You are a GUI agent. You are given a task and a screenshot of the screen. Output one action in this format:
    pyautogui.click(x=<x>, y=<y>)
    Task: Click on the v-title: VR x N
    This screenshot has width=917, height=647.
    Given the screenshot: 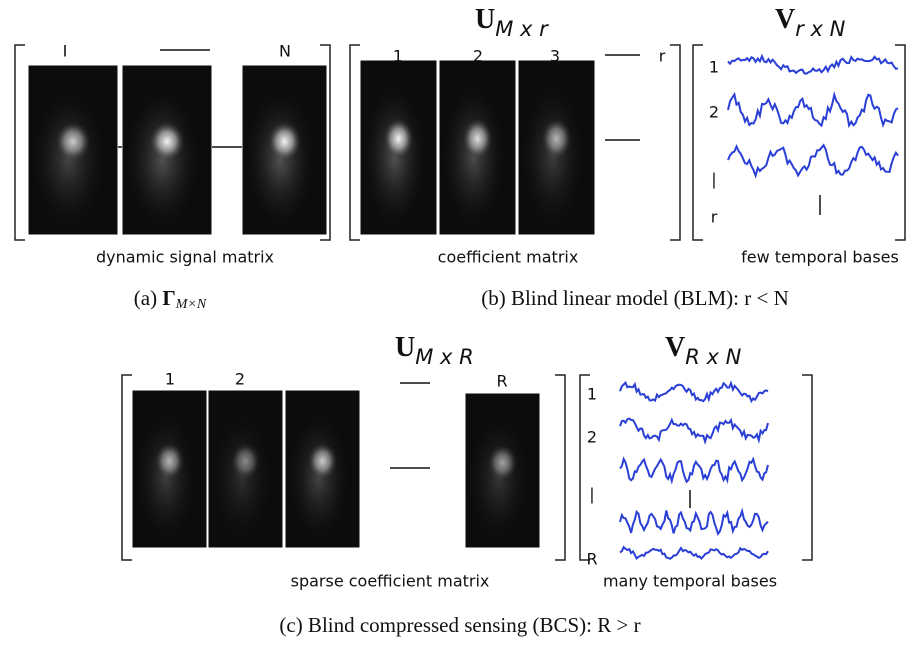 What is the action you would take?
    pyautogui.click(x=703, y=350)
    